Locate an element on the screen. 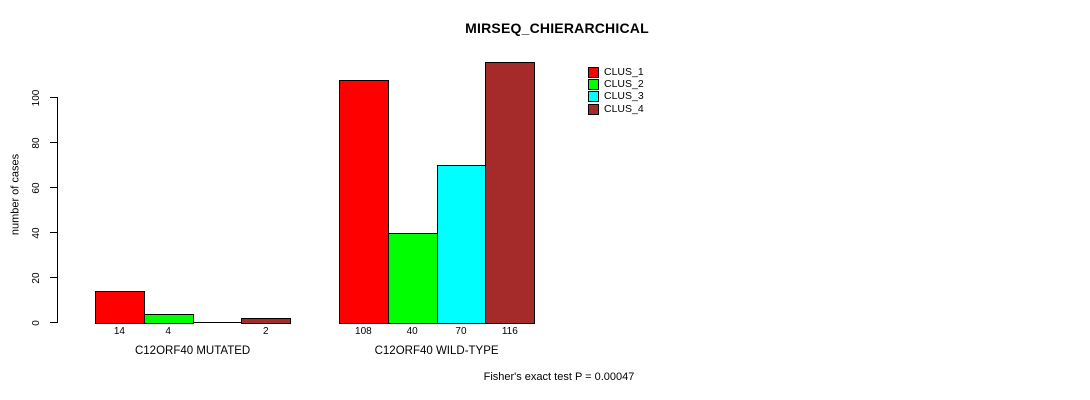  bar-value-label: 4 is located at coordinates (168, 331).